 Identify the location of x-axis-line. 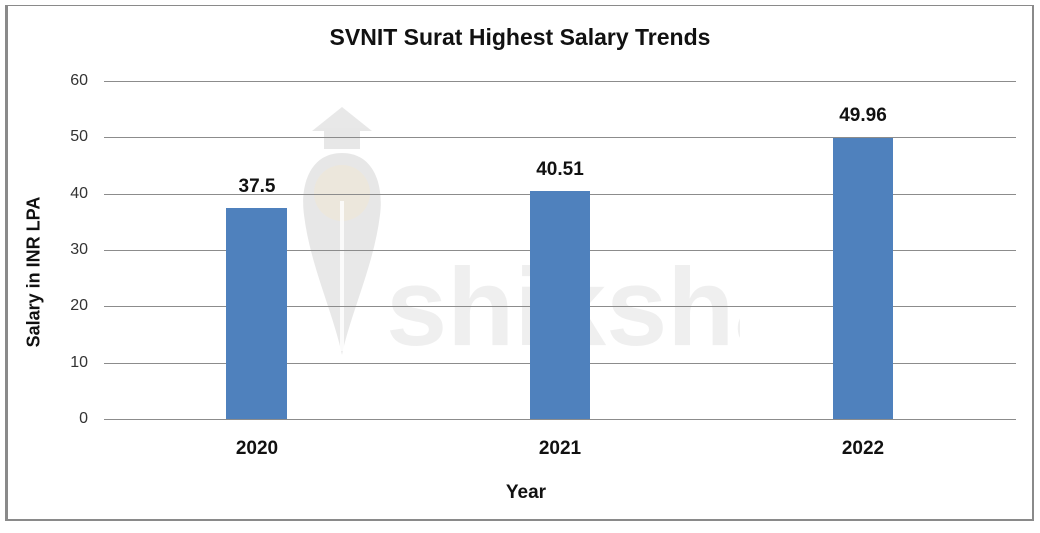
(560, 419).